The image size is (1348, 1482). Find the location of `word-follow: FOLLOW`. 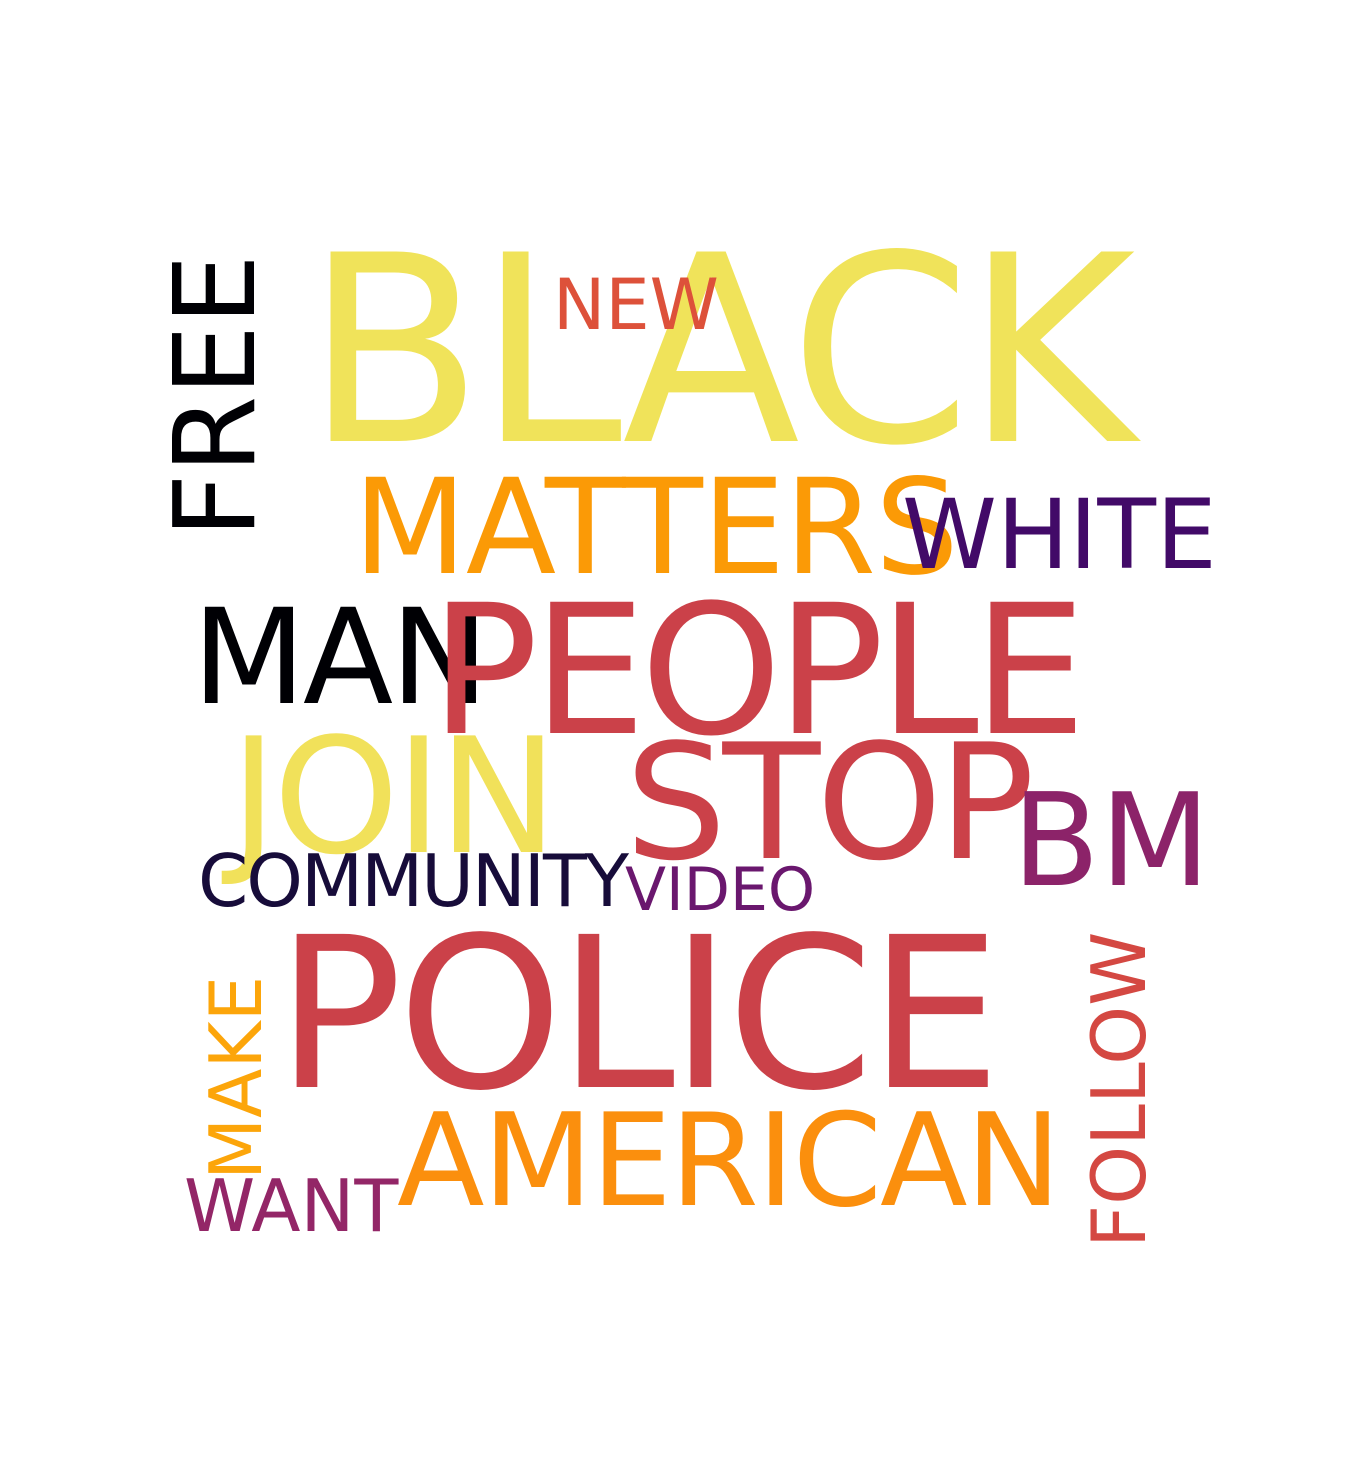

word-follow: FOLLOW is located at coordinates (1119, 1089).